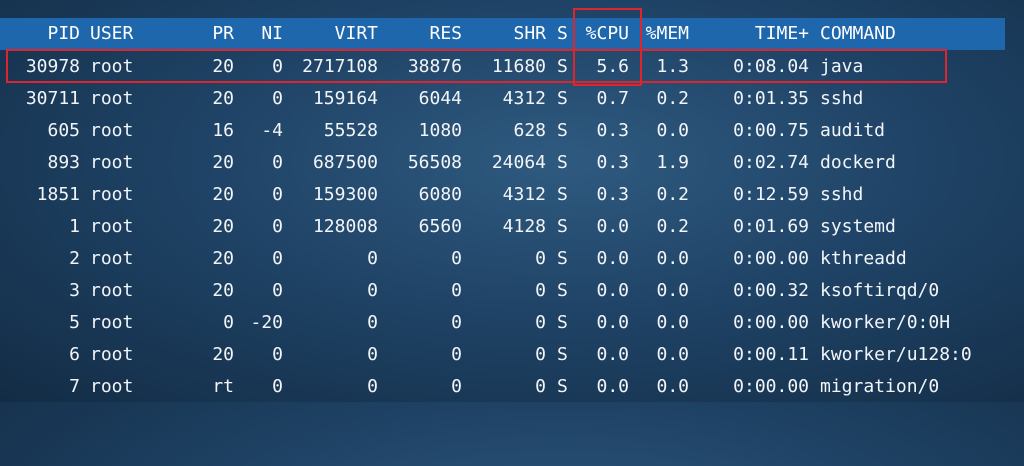  I want to click on java-row-highlight-box, so click(476, 66).